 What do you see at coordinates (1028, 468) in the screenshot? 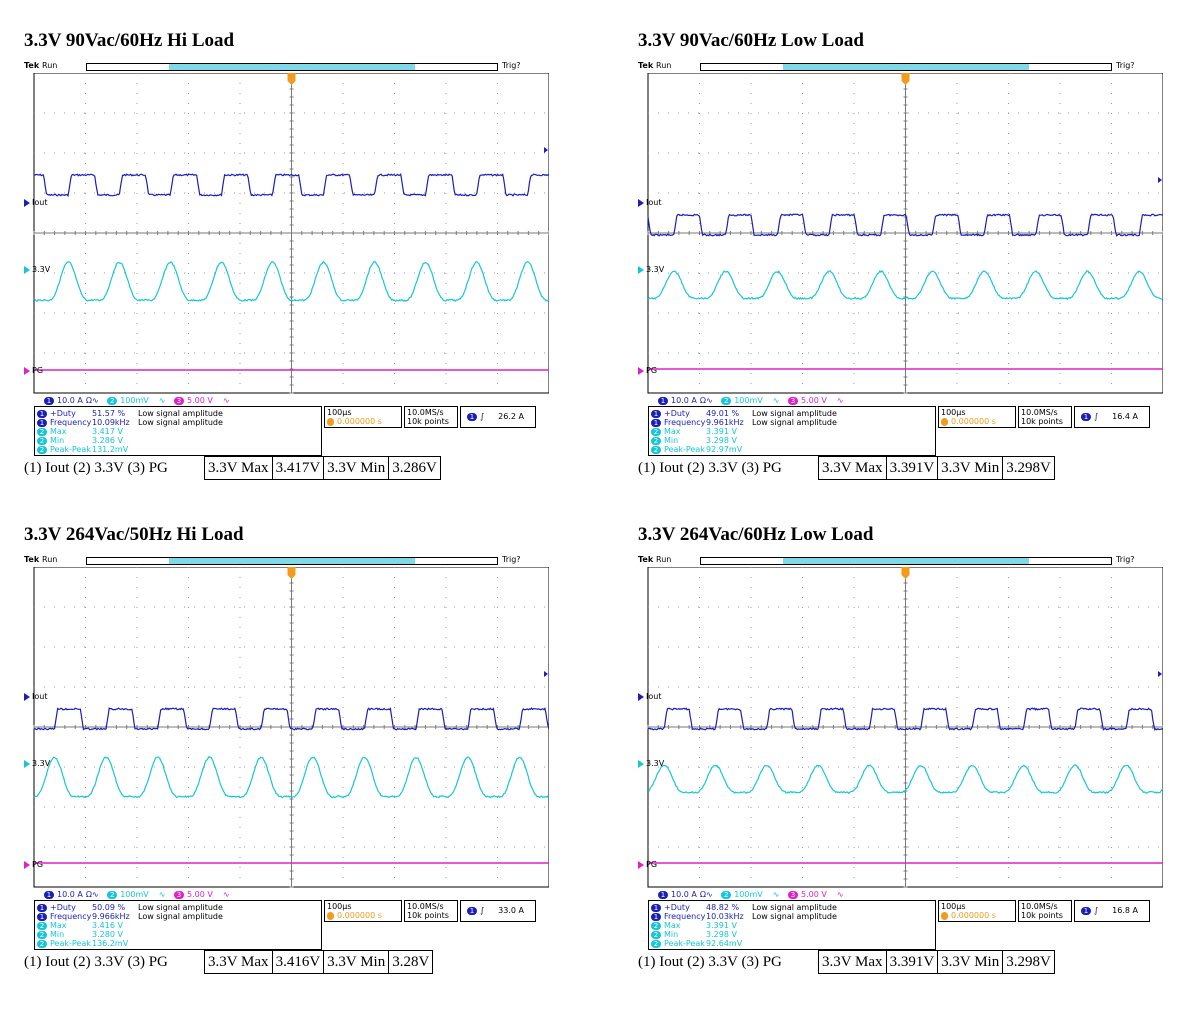
I see `min-value-cell: 3.298V` at bounding box center [1028, 468].